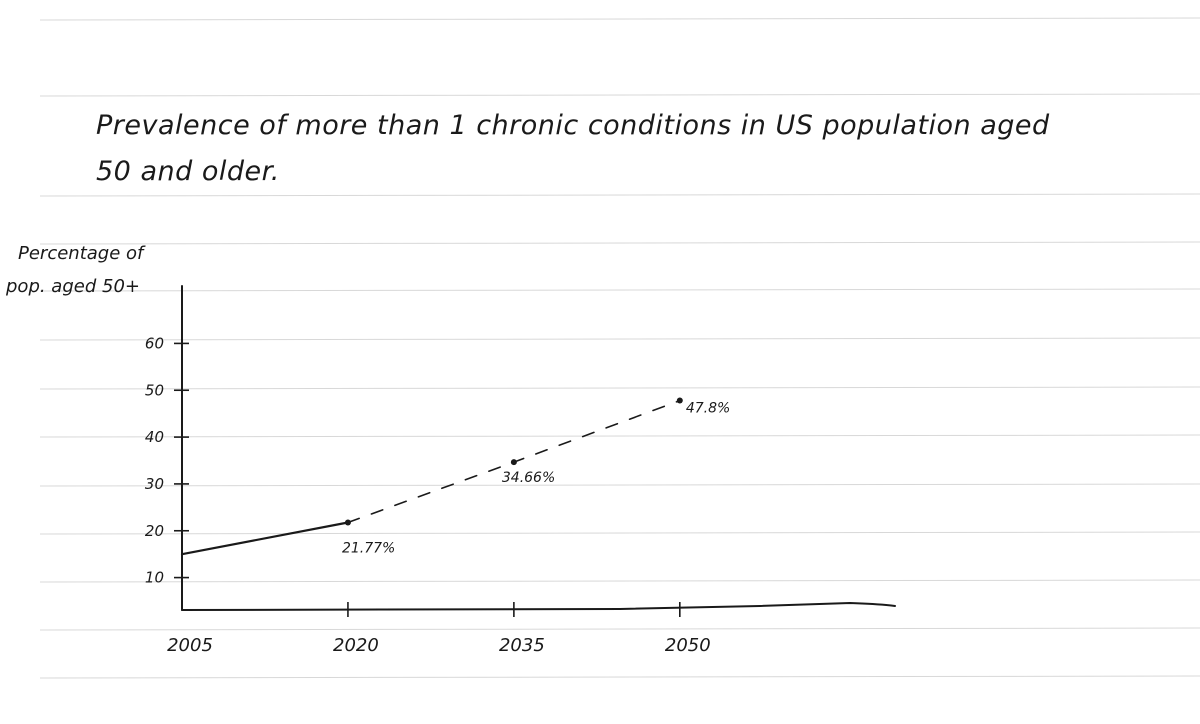 The height and width of the screenshot is (724, 1200). What do you see at coordinates (513, 462) in the screenshot?
I see `data-point-2035` at bounding box center [513, 462].